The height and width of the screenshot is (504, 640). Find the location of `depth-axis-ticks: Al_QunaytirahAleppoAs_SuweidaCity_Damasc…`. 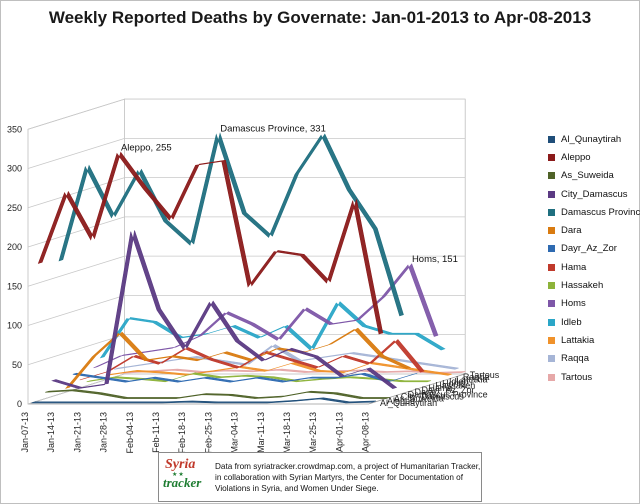

depth-axis-ticks: Al_QunaytirahAleppoAs_SuweidaCity_Damasc… is located at coordinates (440, 389).